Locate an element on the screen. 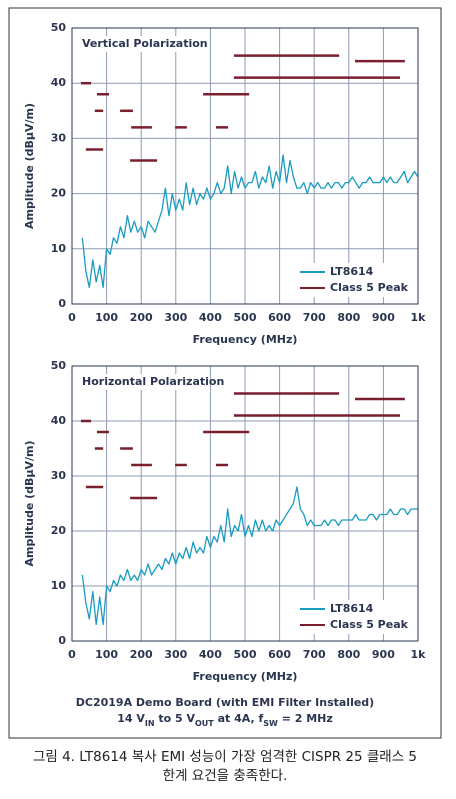 The height and width of the screenshot is (799, 456). chart-title: Horizontal Polarization is located at coordinates (153, 381).